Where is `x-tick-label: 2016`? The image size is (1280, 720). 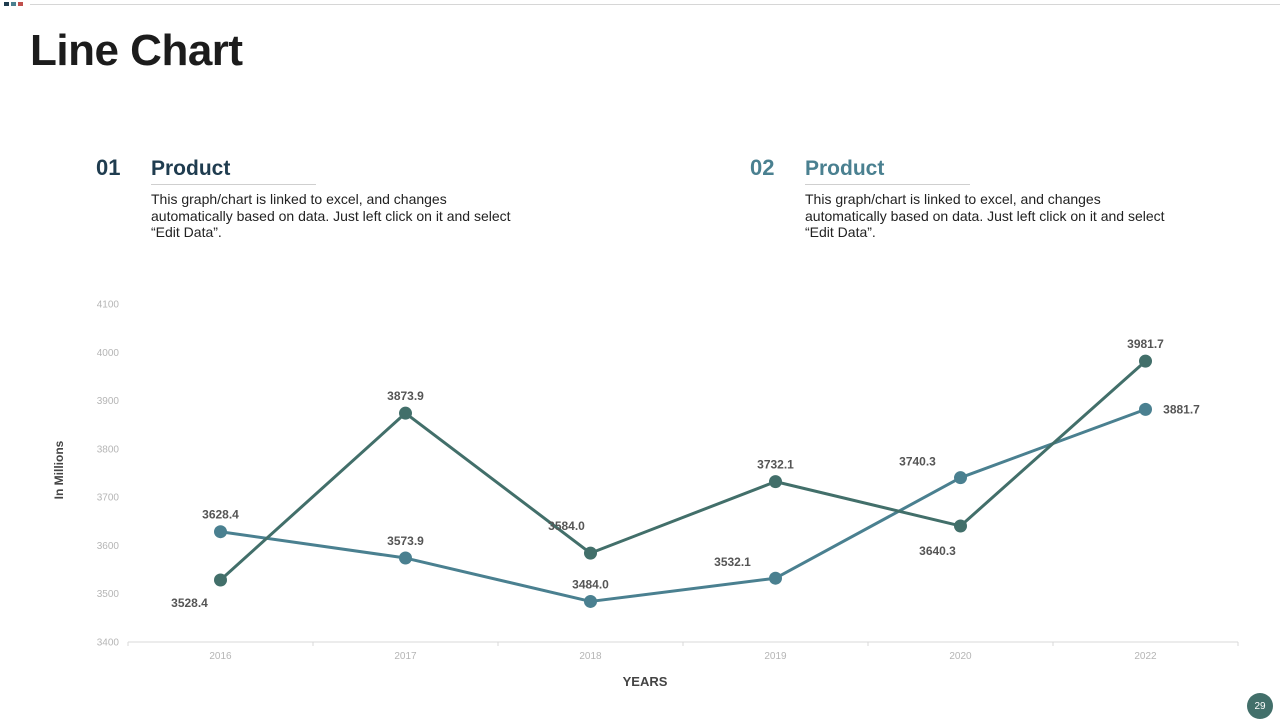
x-tick-label: 2016 is located at coordinates (220, 656).